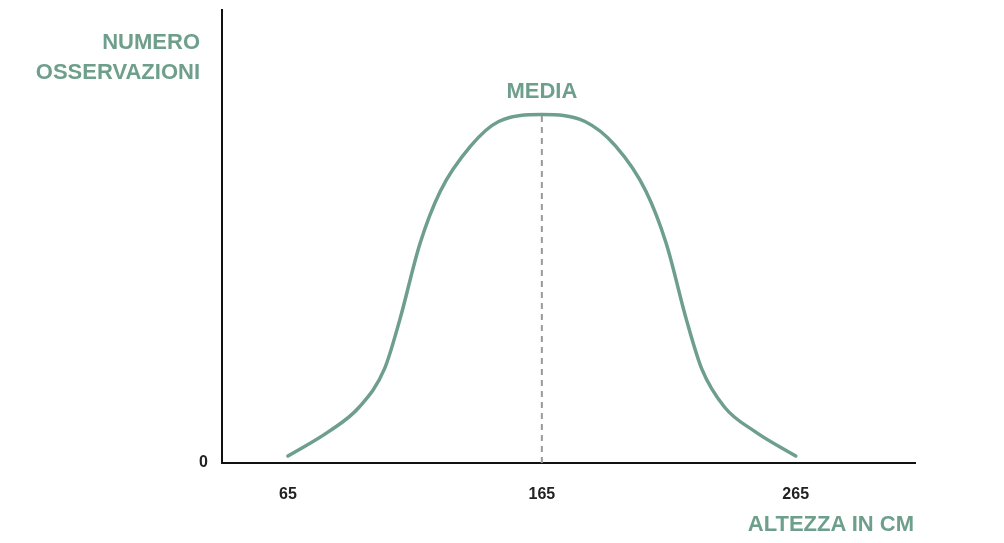 This screenshot has width=1004, height=543. I want to click on text: 0, so click(204, 462).